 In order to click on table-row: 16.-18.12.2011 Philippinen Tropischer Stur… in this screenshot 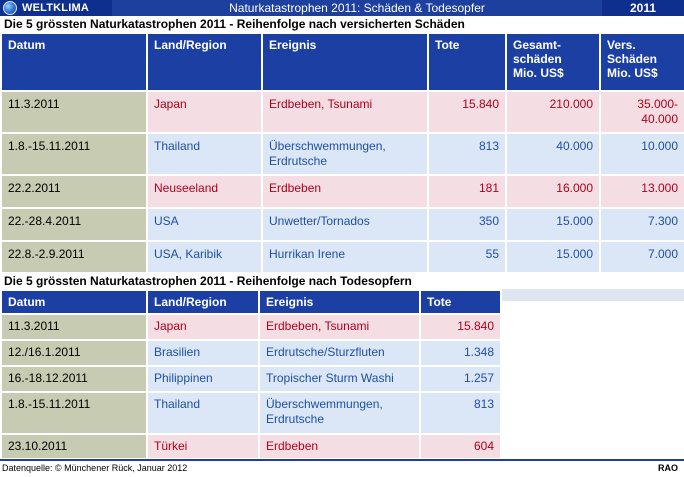, I will do `click(251, 379)`.